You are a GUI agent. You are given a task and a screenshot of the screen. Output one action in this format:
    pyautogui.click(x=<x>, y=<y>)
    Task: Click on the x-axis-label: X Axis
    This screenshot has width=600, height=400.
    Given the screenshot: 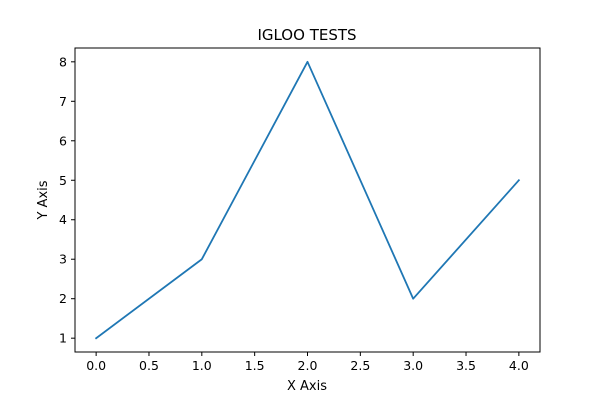 What is the action you would take?
    pyautogui.click(x=307, y=386)
    